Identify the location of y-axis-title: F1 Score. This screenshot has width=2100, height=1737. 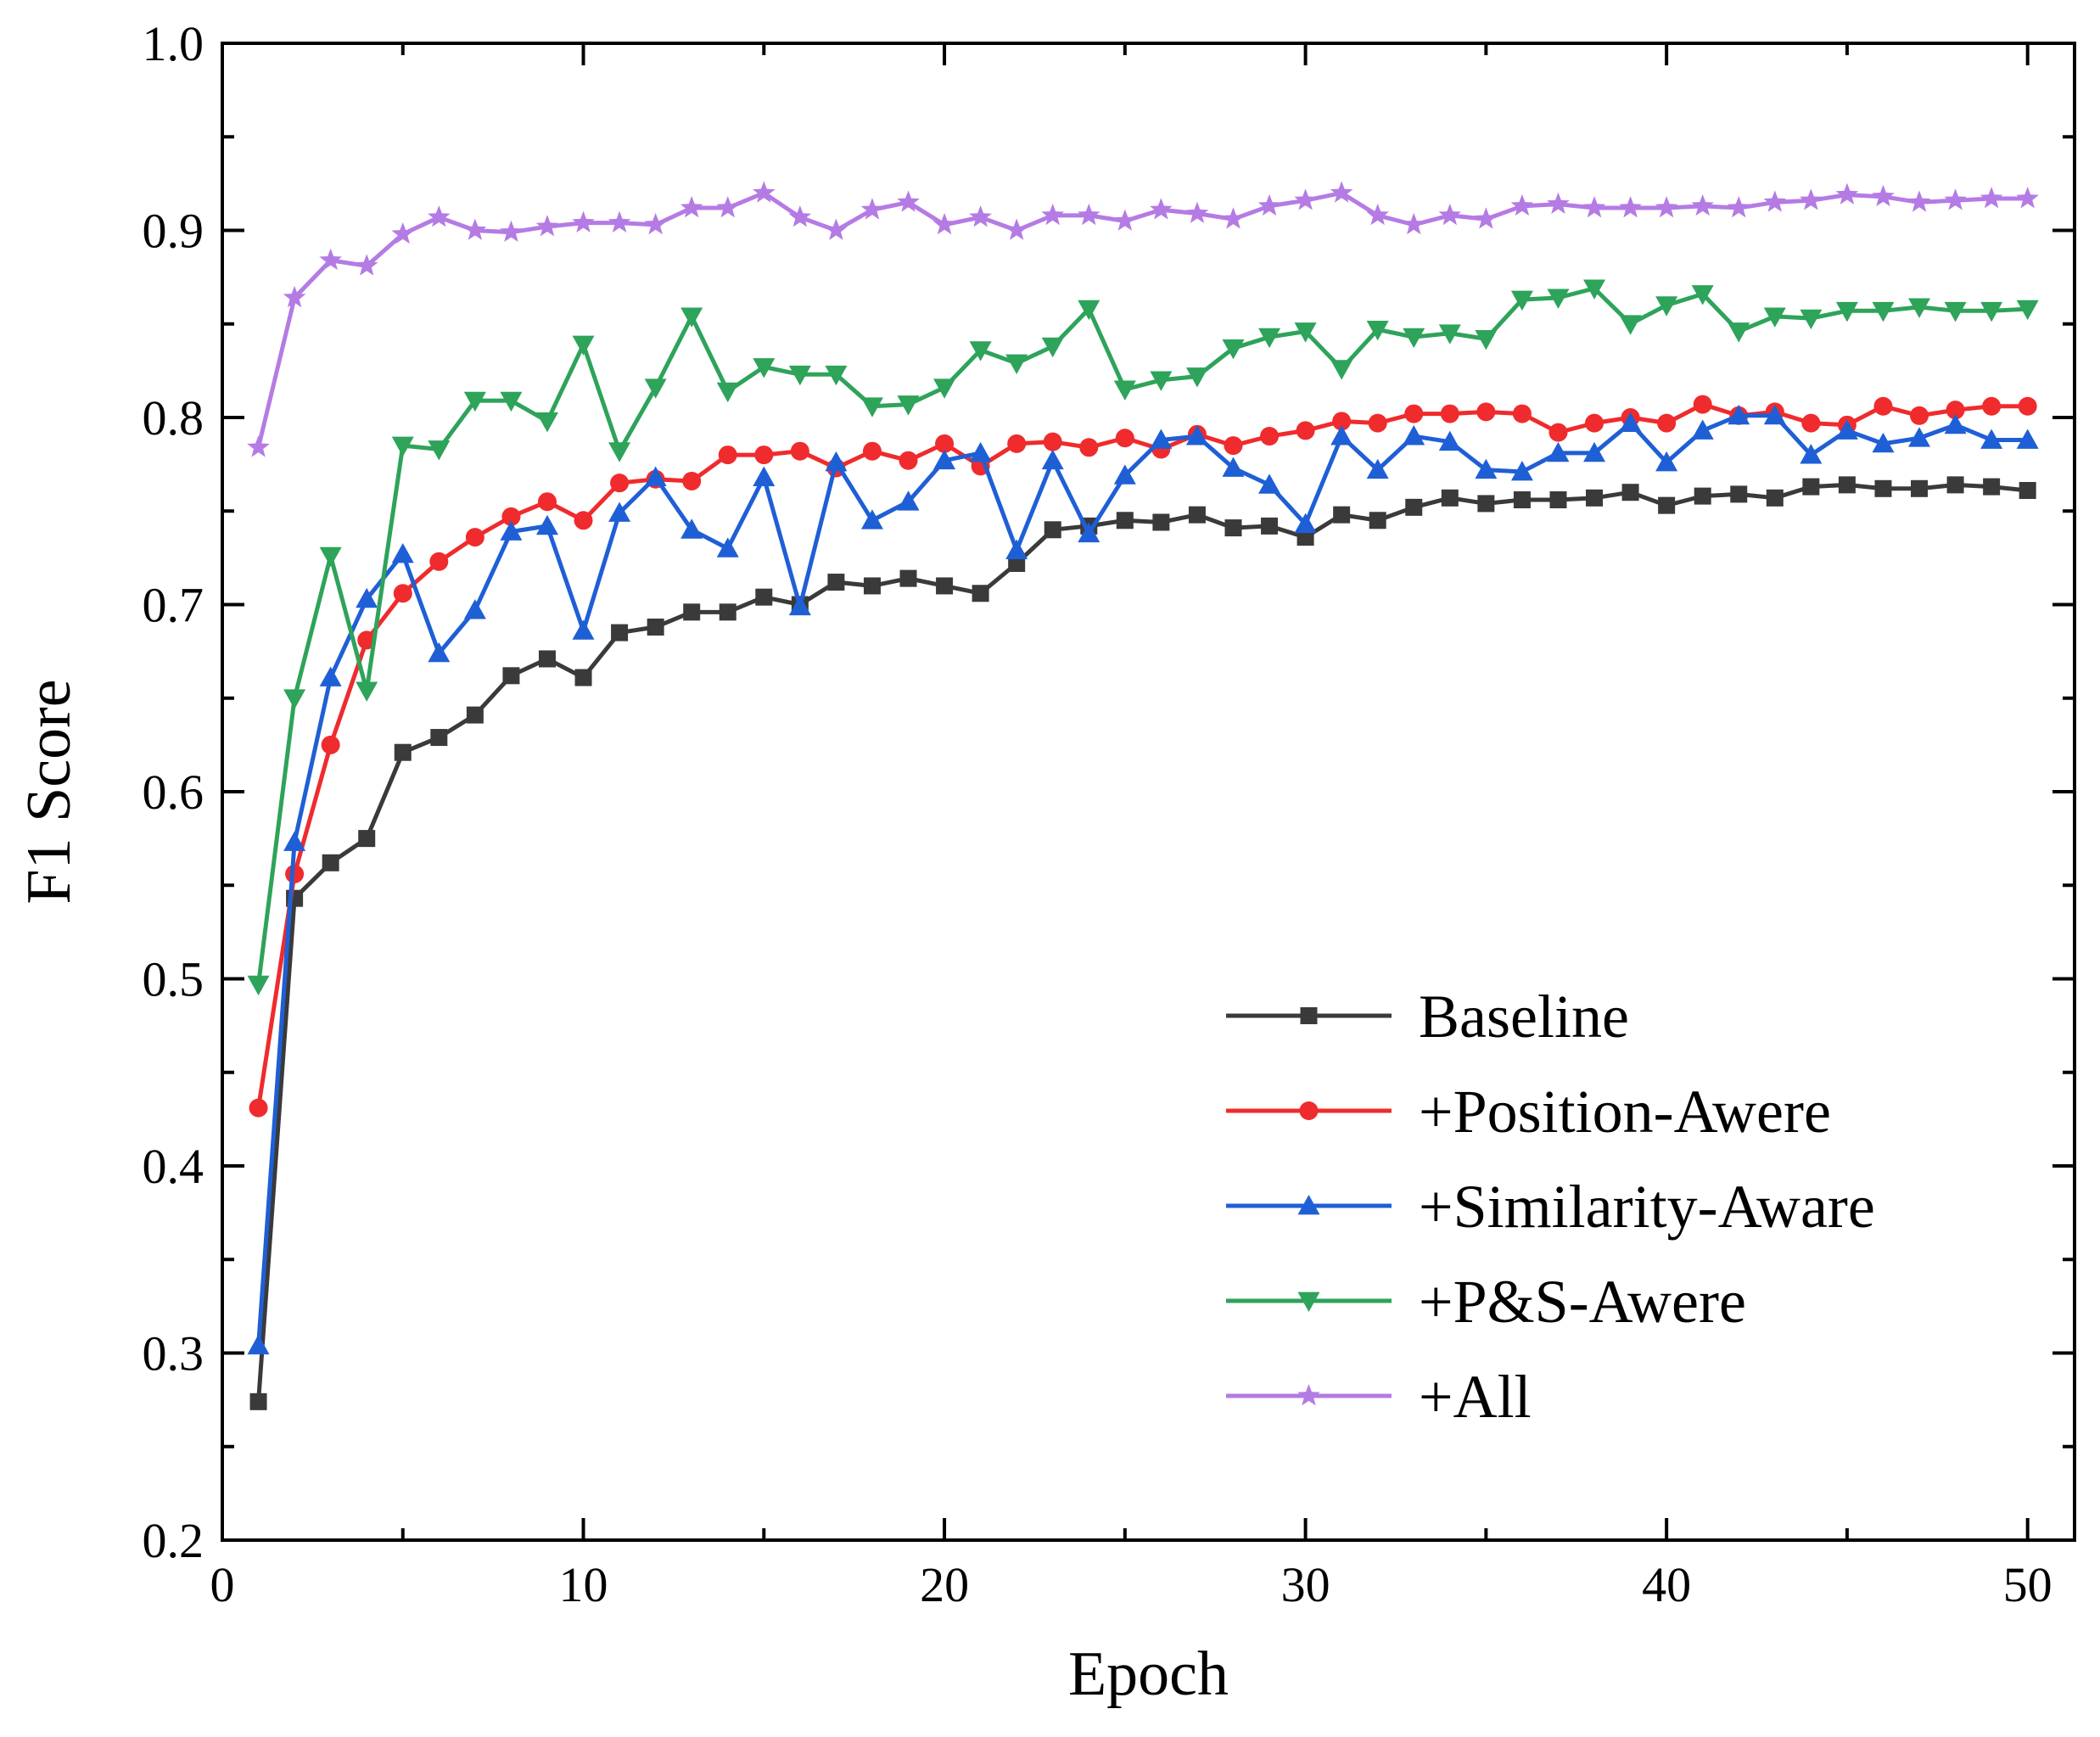
(49, 791).